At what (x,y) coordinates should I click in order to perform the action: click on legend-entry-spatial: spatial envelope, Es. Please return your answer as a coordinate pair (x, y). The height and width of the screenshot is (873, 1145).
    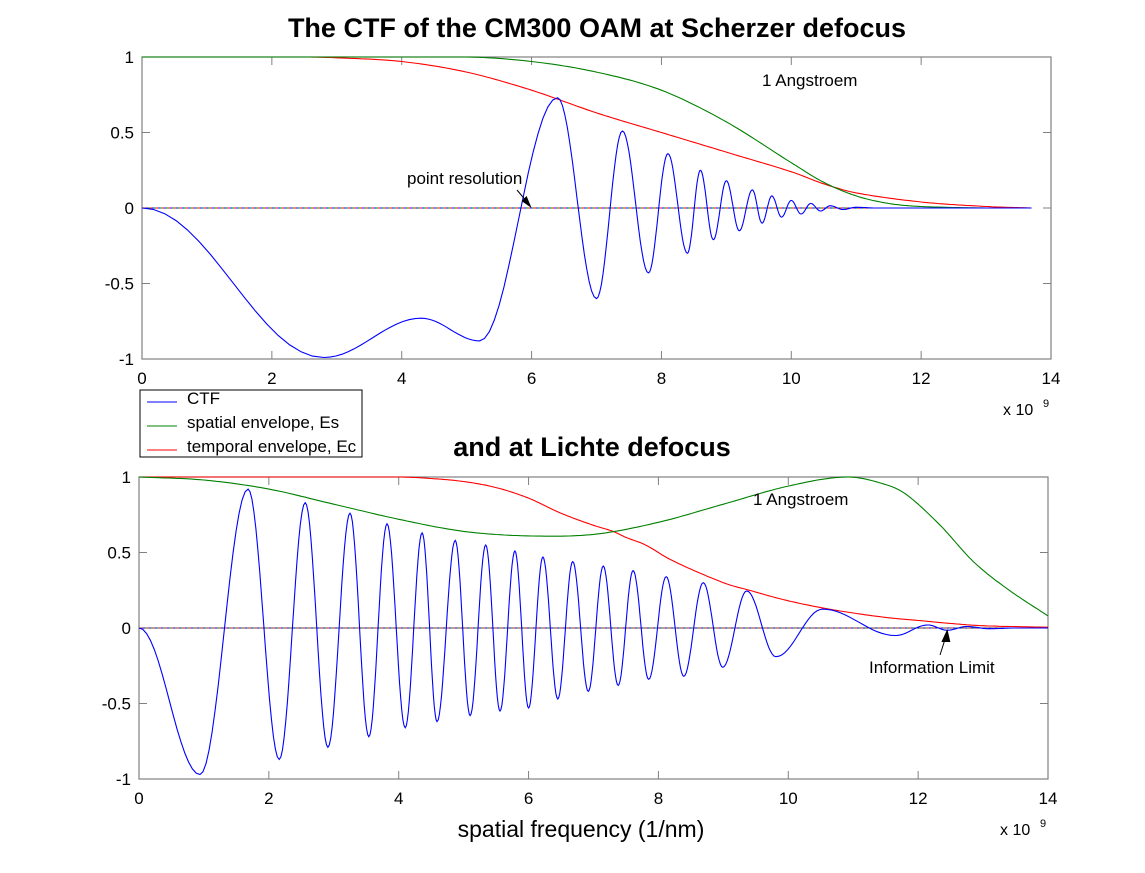
    Looking at the image, I should click on (263, 422).